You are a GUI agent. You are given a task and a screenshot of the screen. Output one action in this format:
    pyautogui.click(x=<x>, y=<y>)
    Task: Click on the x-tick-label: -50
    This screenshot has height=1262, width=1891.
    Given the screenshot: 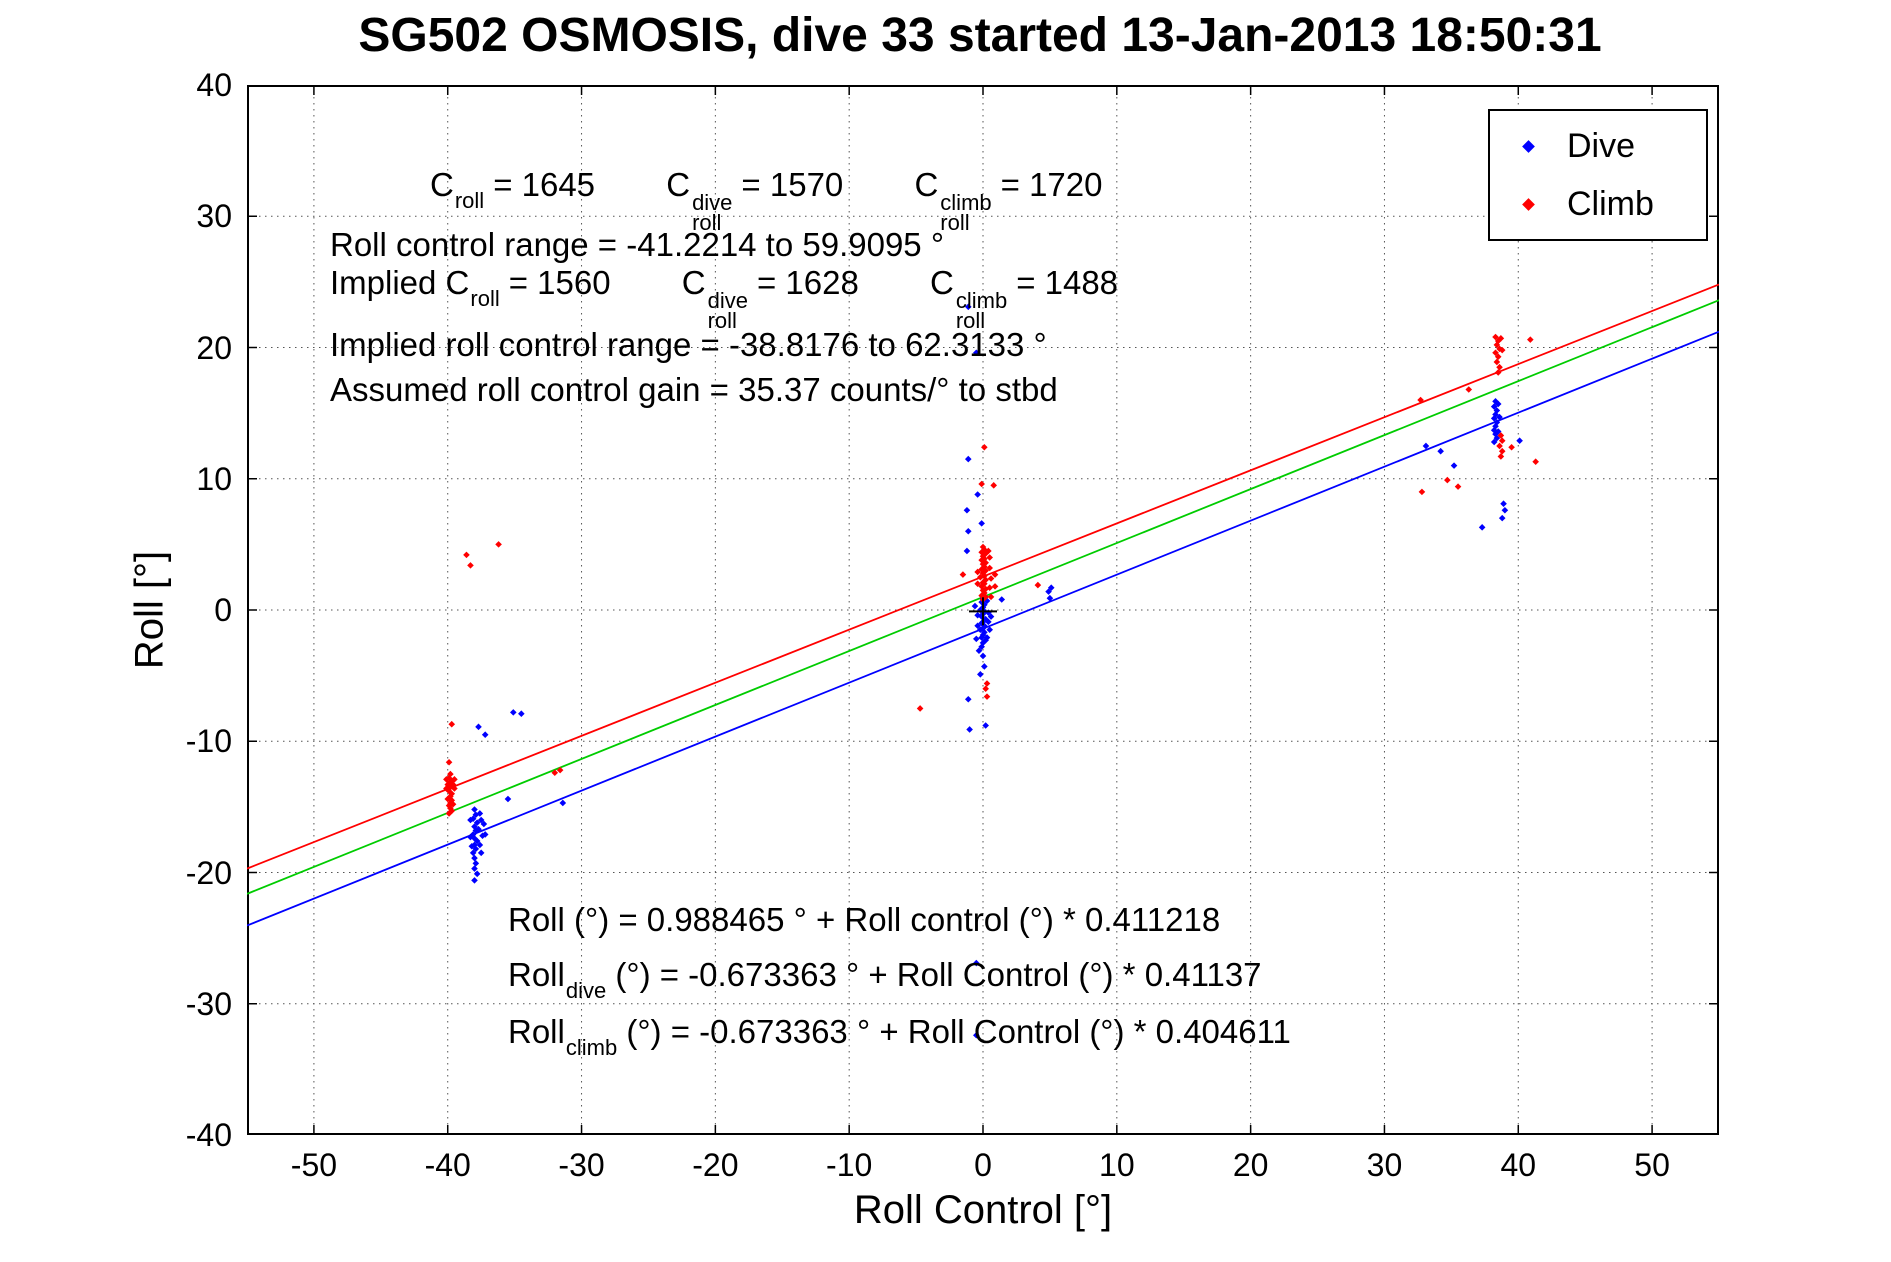 What is the action you would take?
    pyautogui.click(x=314, y=1165)
    